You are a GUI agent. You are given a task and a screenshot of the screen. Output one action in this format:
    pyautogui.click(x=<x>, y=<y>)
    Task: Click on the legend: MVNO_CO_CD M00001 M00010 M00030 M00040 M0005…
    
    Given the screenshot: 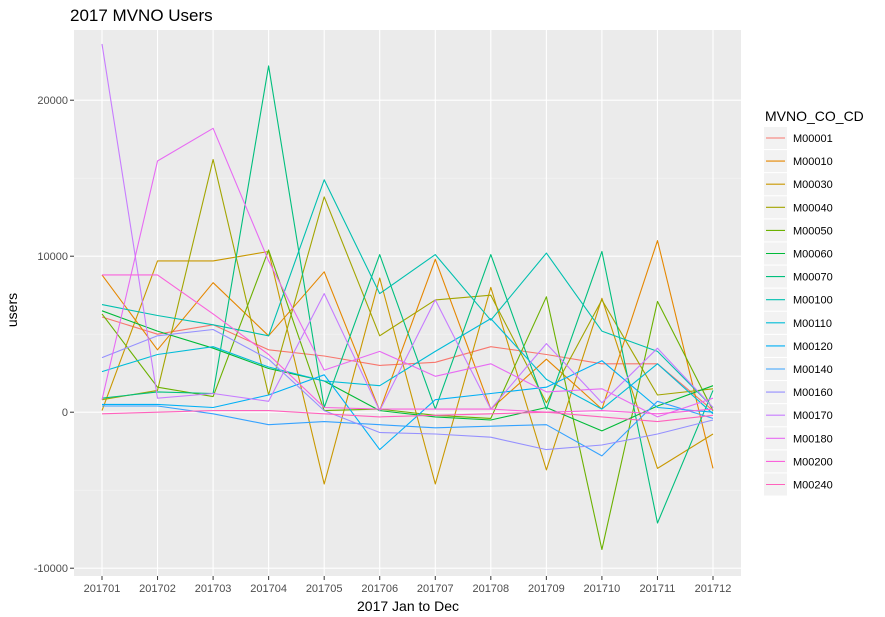 What is the action you would take?
    pyautogui.click(x=814, y=302)
    